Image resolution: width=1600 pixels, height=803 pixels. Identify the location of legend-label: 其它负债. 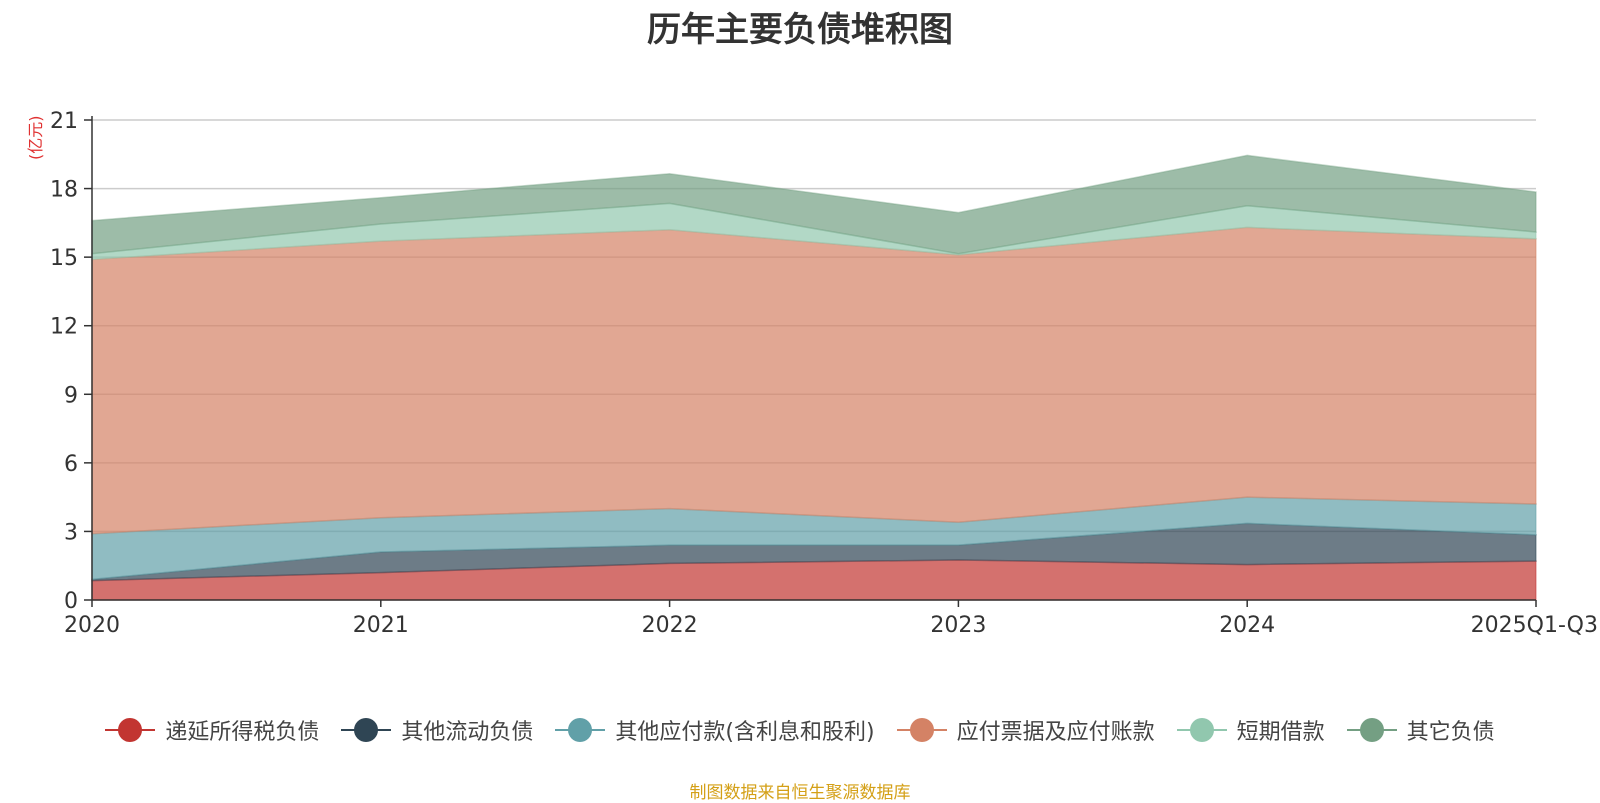
(1450, 732).